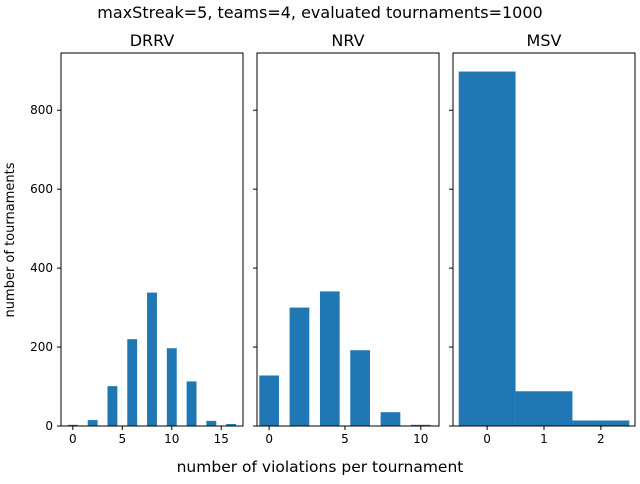  I want to click on x-tick-label: 1, so click(544, 439).